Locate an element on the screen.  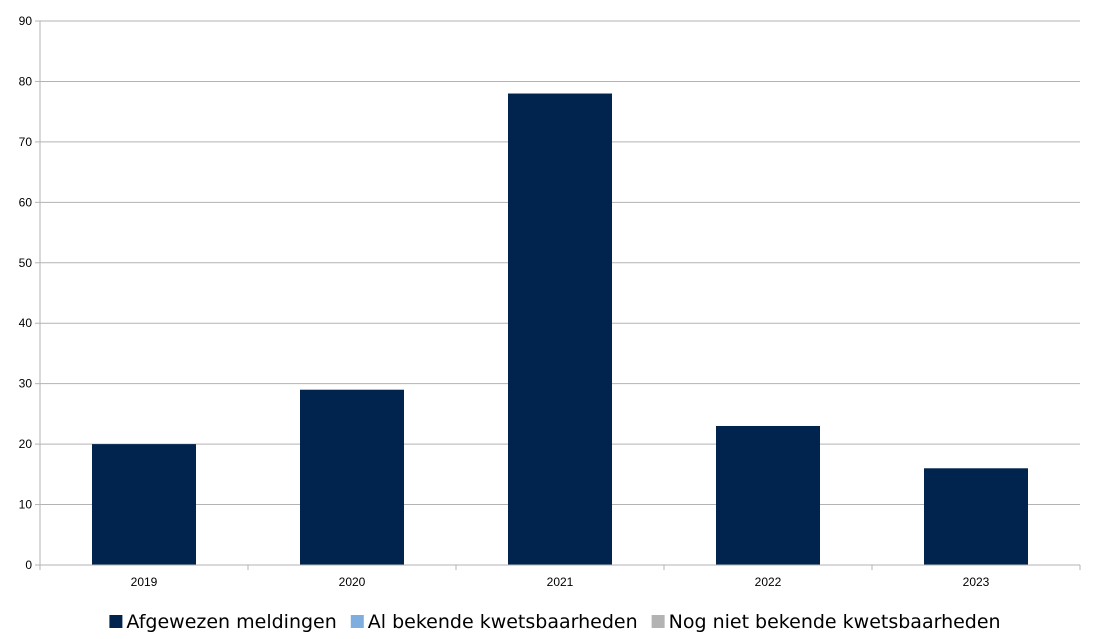
bar-2023 is located at coordinates (976, 516).